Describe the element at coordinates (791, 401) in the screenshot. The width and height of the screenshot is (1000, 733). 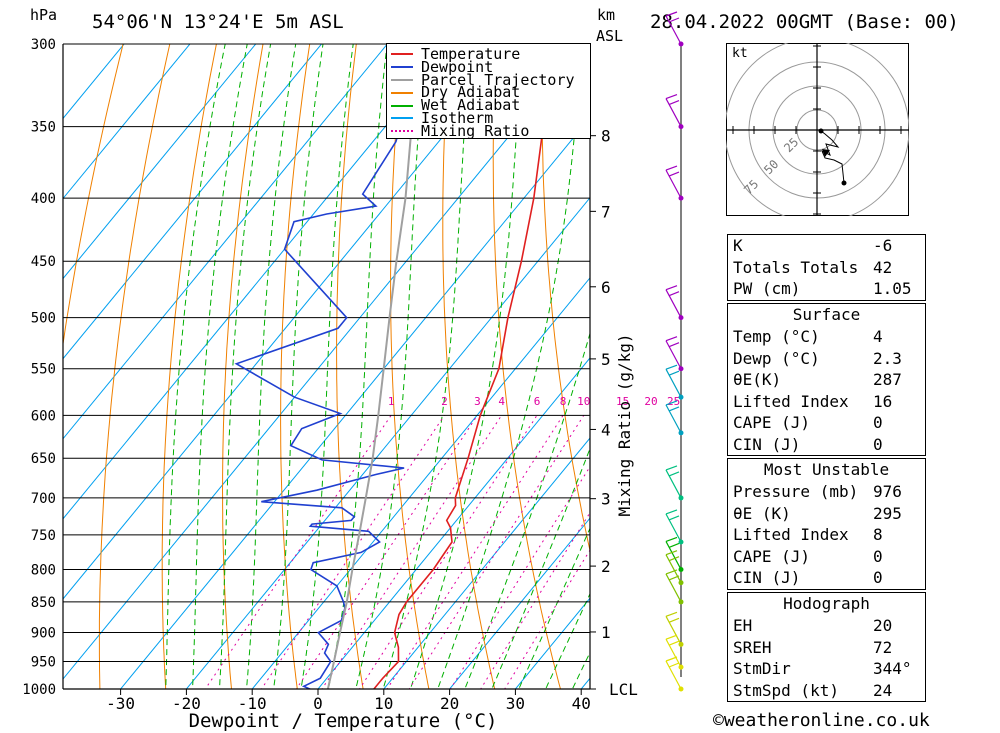
I see `surface-li-label: Lifted Index` at that location.